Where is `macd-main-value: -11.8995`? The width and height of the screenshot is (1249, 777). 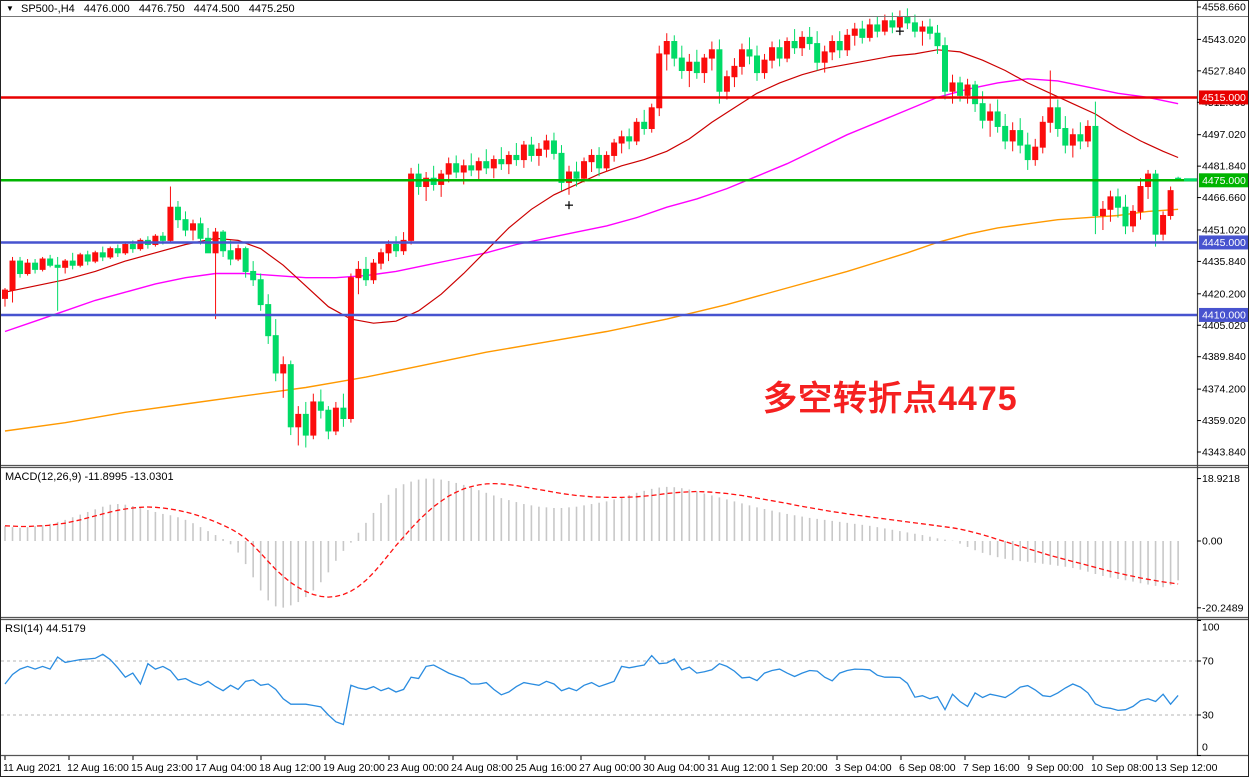 macd-main-value: -11.8995 is located at coordinates (106, 477).